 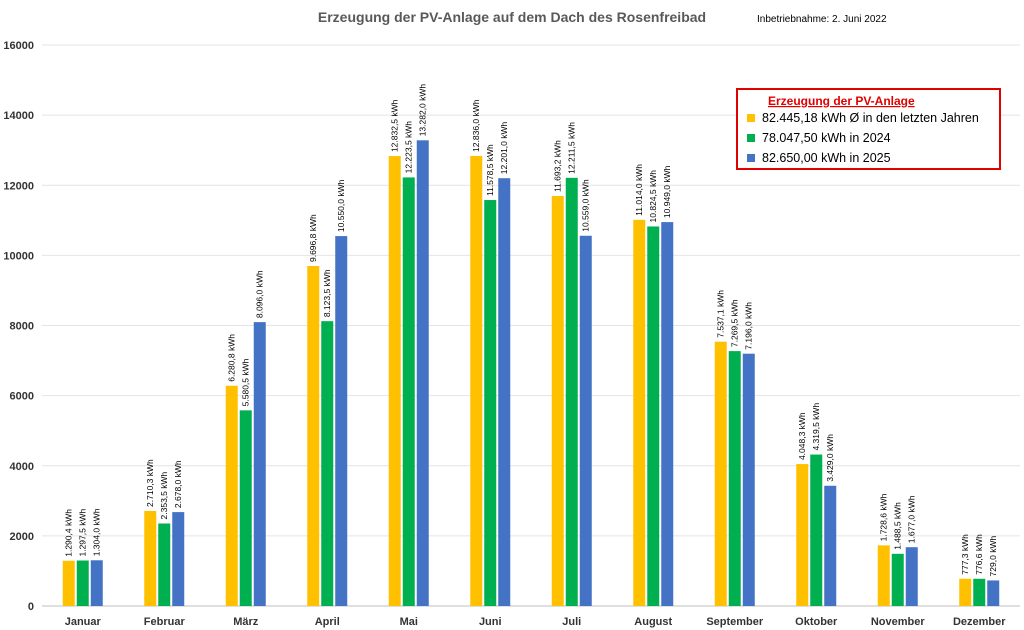 I want to click on data-label: 776,6 kWh, so click(x=979, y=554).